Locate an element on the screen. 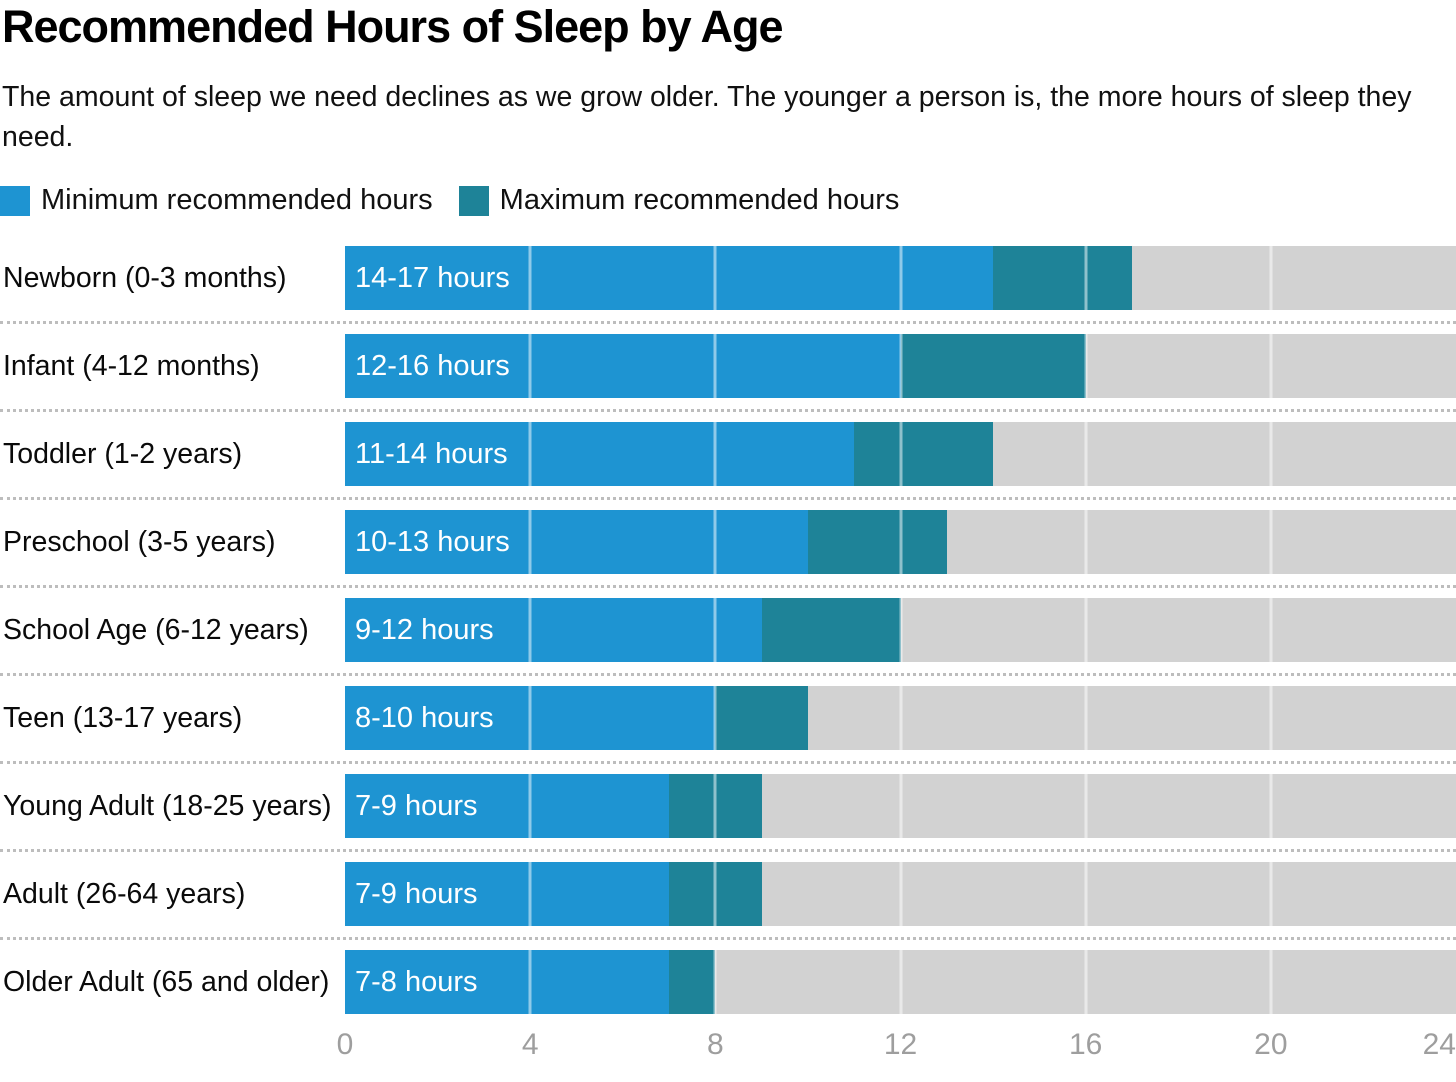 The image size is (1456, 1082). row-label: Infant (4-12 months) is located at coordinates (131, 365).